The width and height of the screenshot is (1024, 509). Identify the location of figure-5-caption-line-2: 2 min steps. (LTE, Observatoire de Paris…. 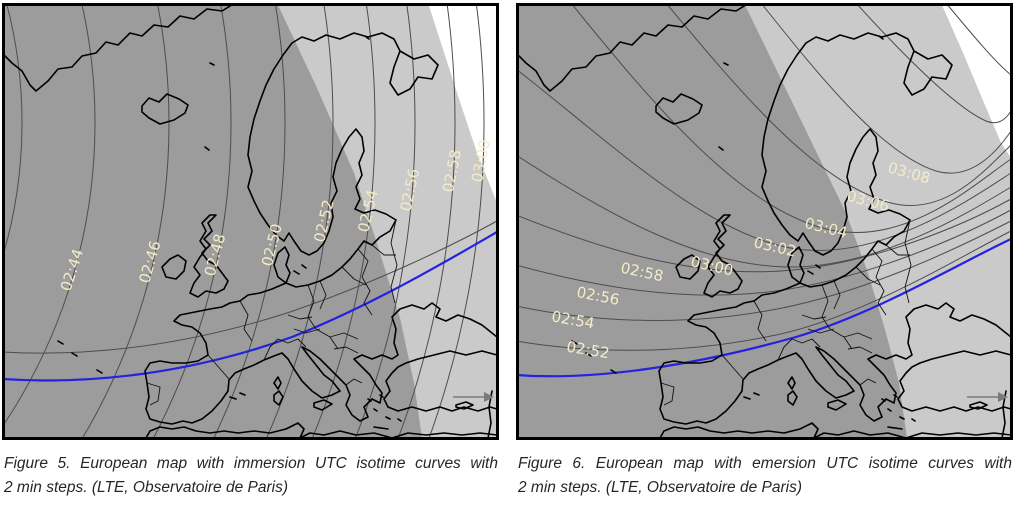
(146, 487).